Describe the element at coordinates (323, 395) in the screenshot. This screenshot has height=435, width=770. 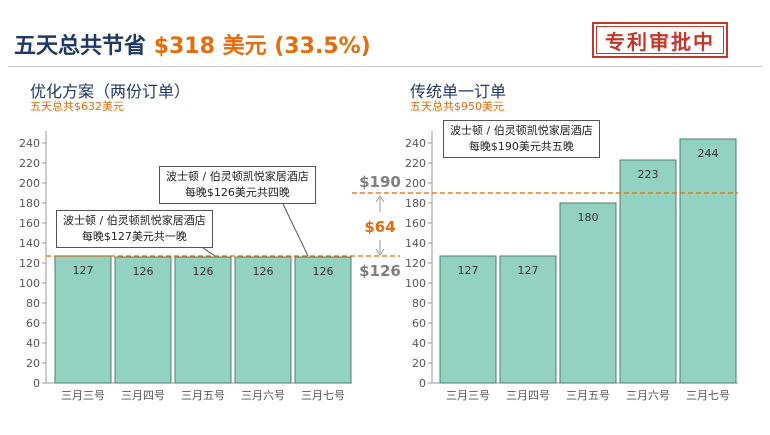
I see `left-x-tick-label: 三月七号` at that location.